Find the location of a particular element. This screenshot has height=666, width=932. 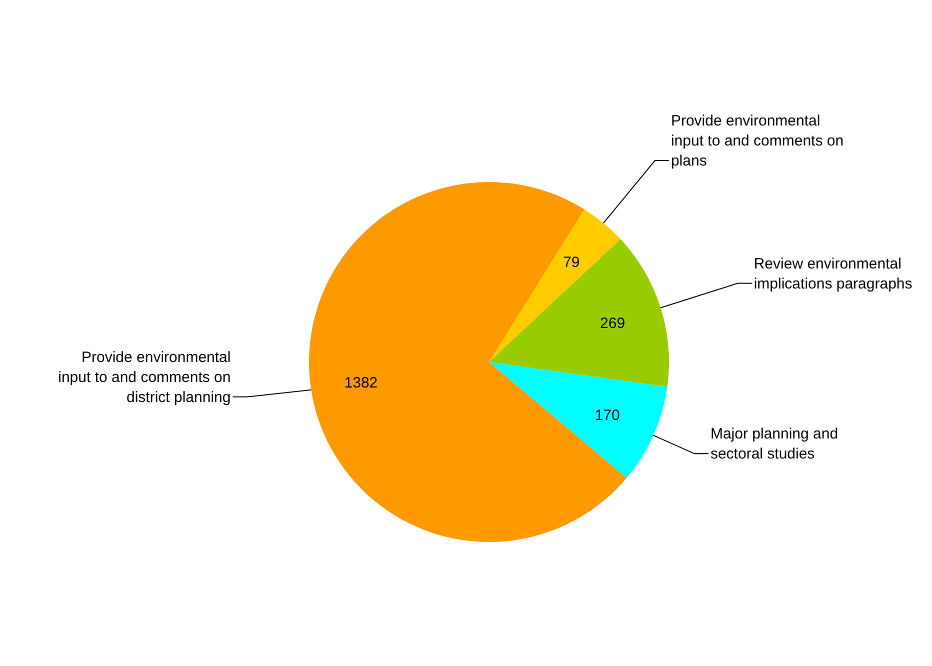

slice-label: Provide environmental input to and comments on plans is located at coordinates (757, 141).